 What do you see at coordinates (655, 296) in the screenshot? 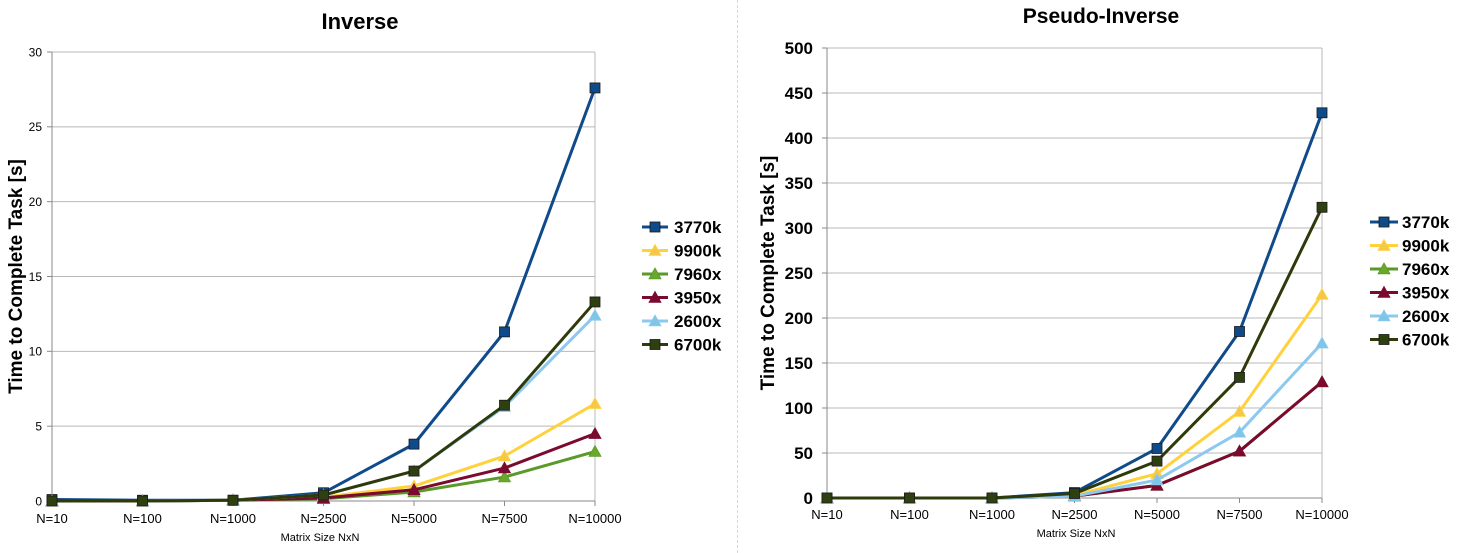
I see `legend-marker-3950x` at bounding box center [655, 296].